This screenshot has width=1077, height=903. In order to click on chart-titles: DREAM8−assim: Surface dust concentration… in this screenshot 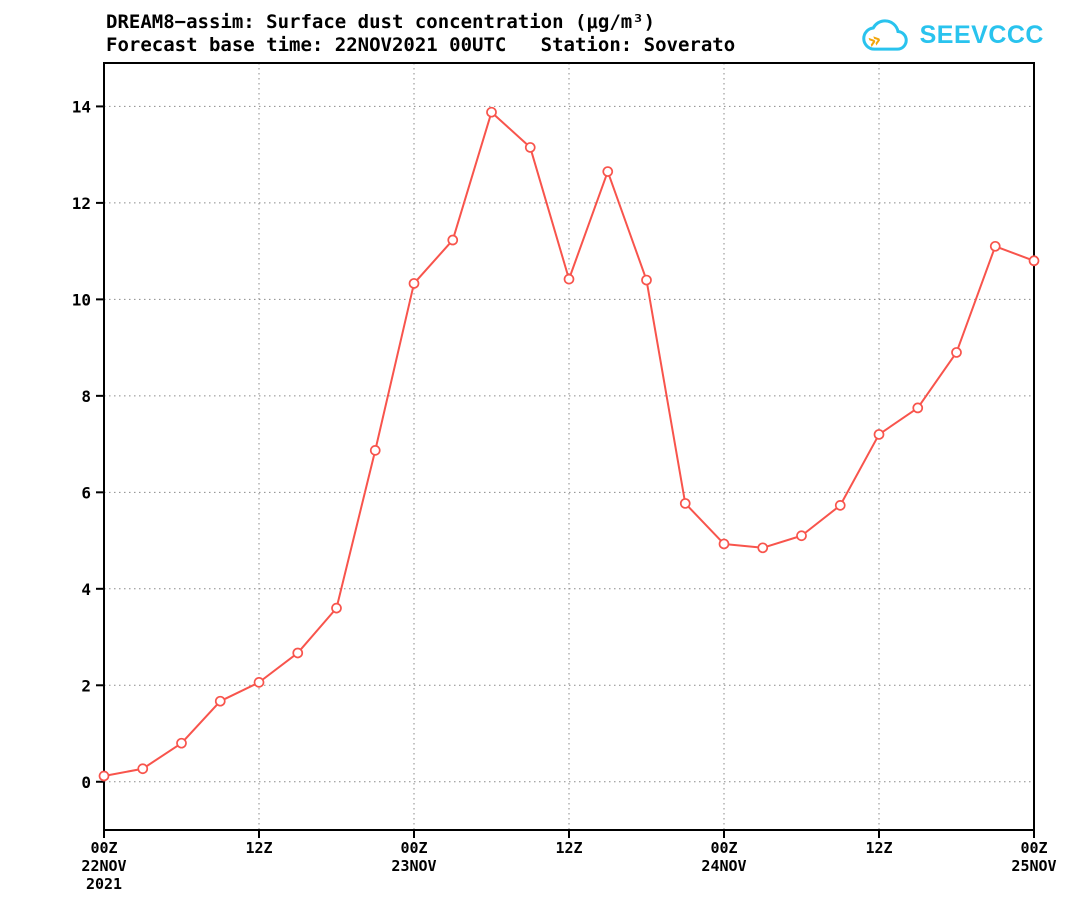, I will do `click(420, 34)`.